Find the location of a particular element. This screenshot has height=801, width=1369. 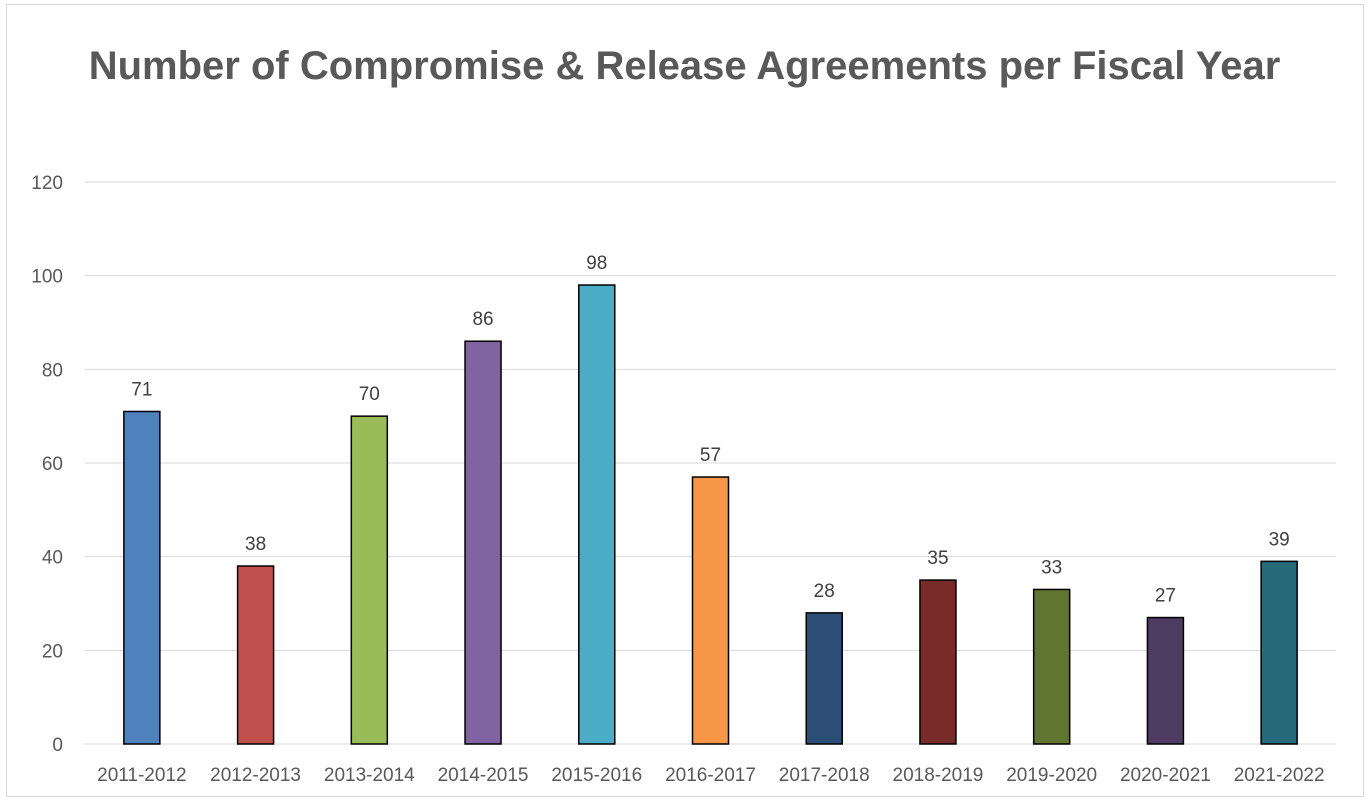

bar-2021-2022 is located at coordinates (1279, 652).